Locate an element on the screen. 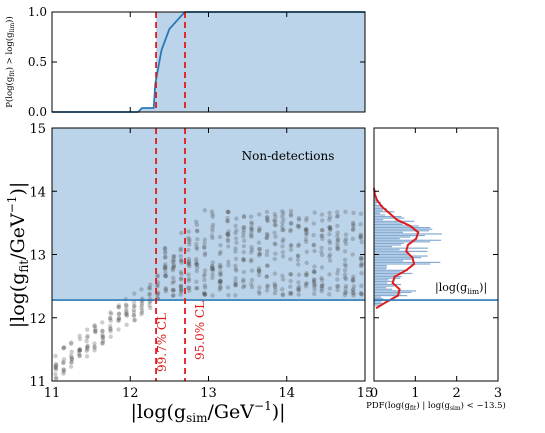 Image resolution: width=545 pixels, height=433 pixels. ytick-label: 15 is located at coordinates (37, 129).